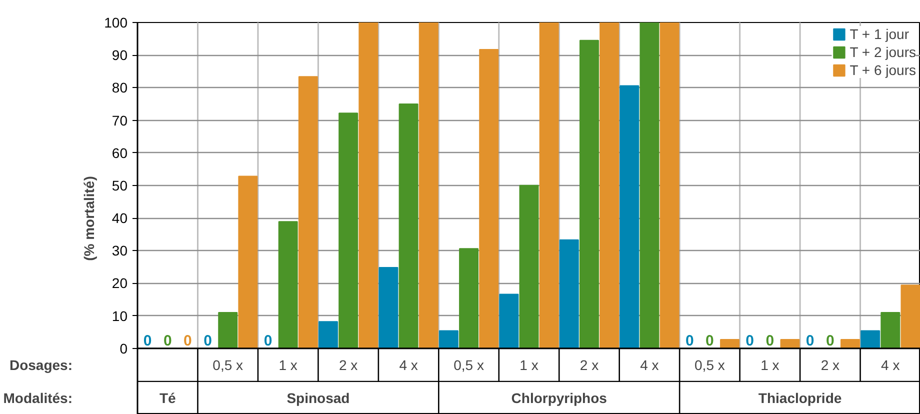 The width and height of the screenshot is (920, 414). Describe the element at coordinates (120, 88) in the screenshot. I see `y-tick-label: 80` at that location.